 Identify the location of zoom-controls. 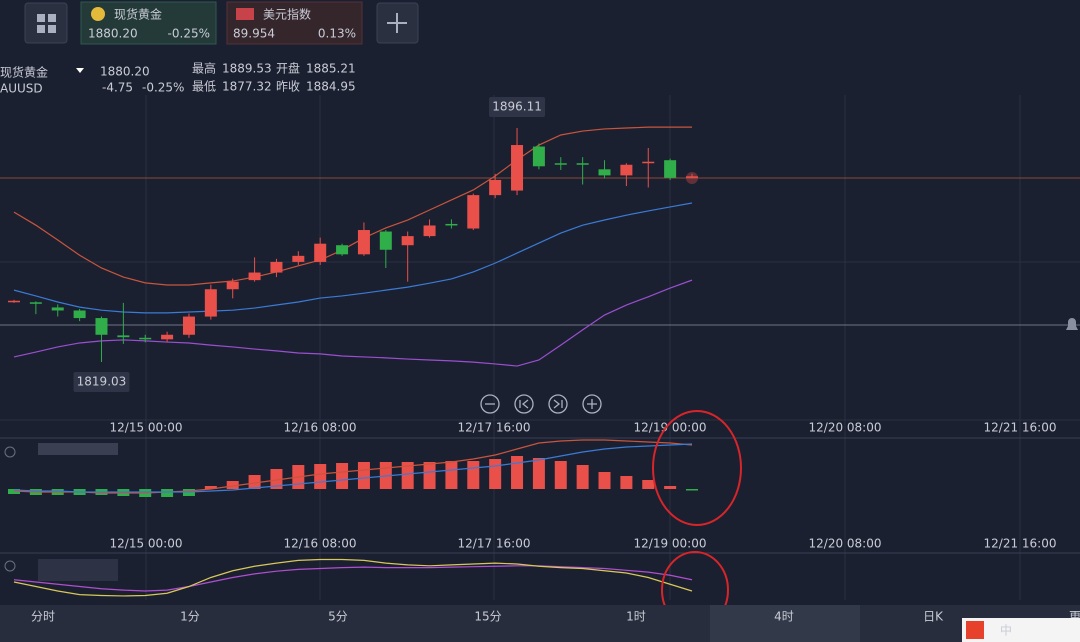
(541, 404).